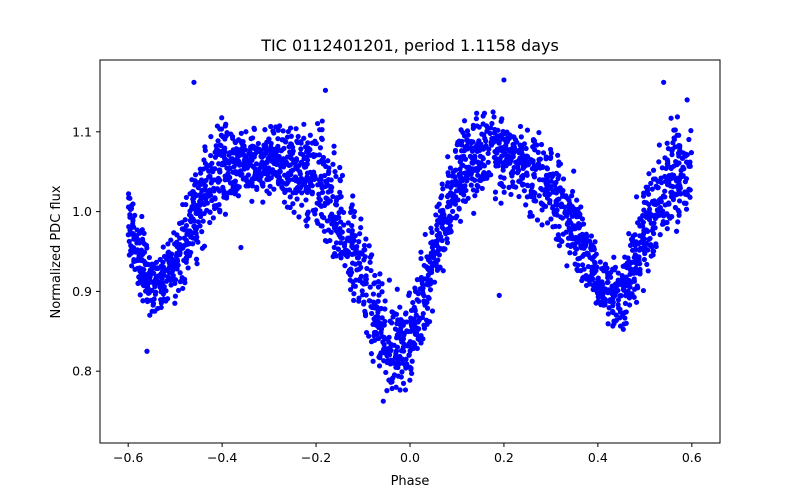  What do you see at coordinates (222, 457) in the screenshot?
I see `x-tick-label: −0.4` at bounding box center [222, 457].